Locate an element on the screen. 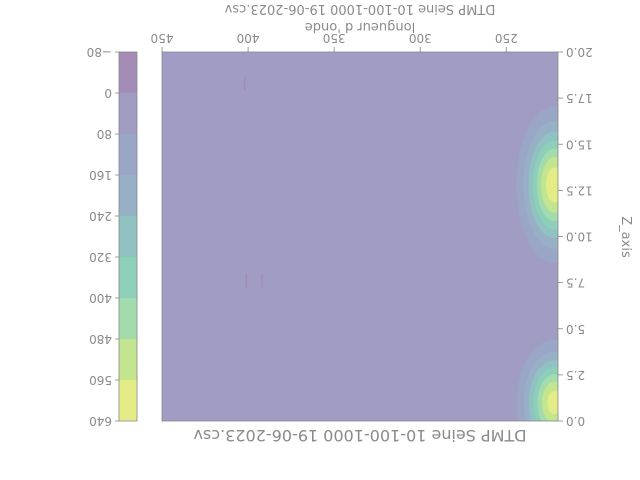 The width and height of the screenshot is (640, 480). x-tick-label: 450 is located at coordinates (162, 38).